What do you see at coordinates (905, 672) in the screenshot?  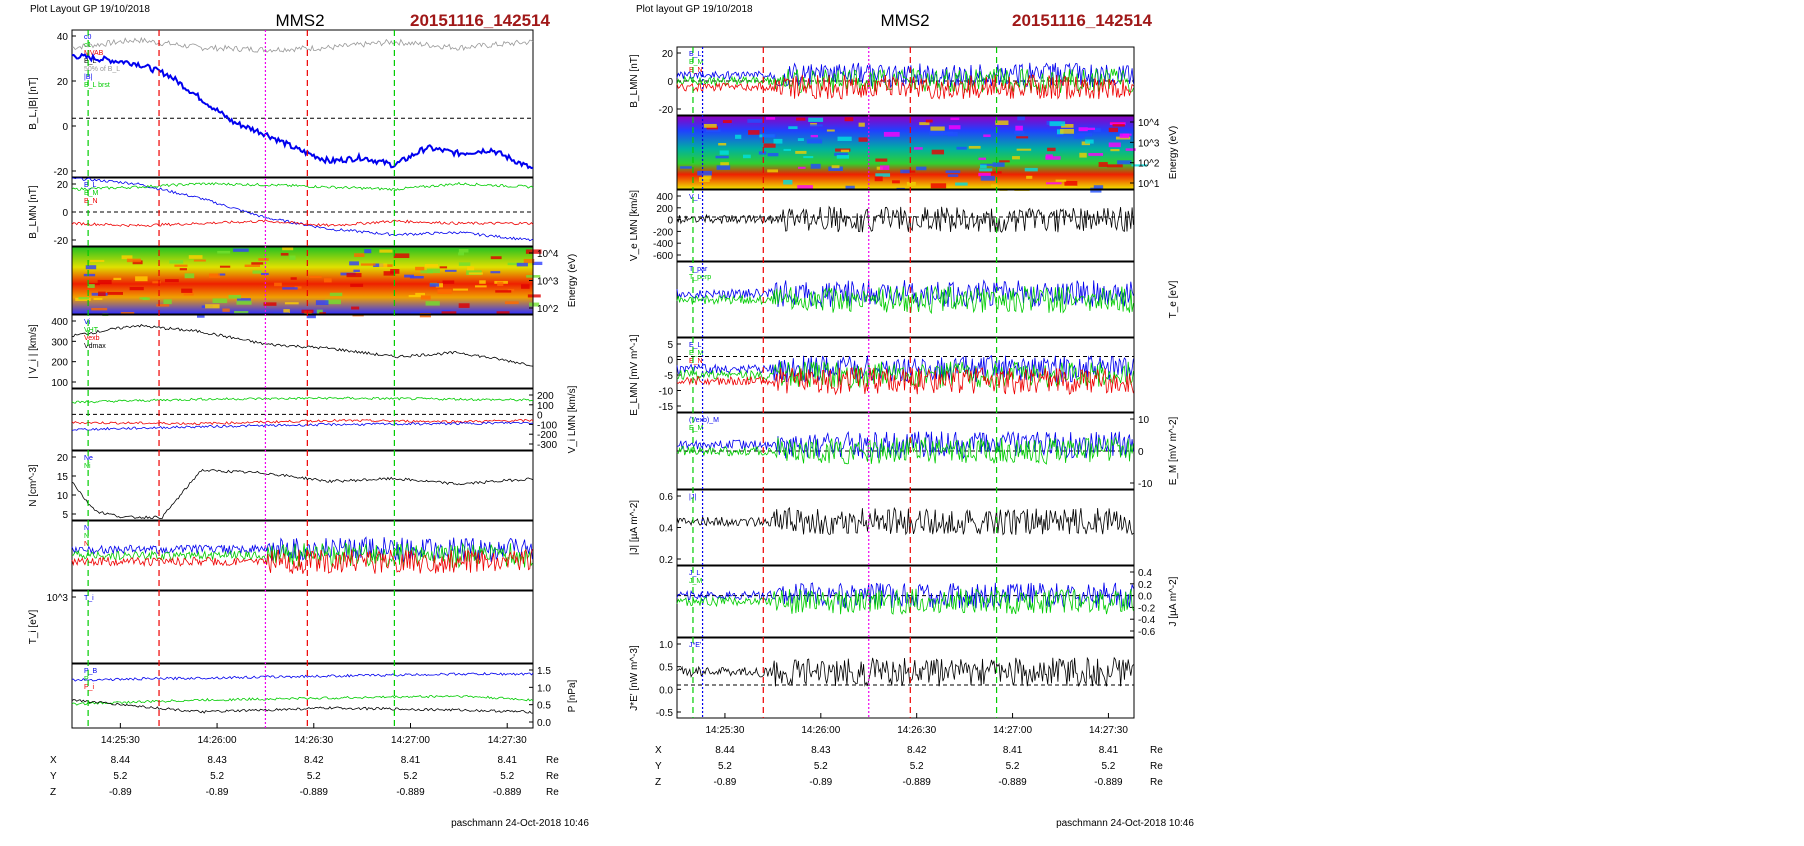 I see `trace-black` at bounding box center [905, 672].